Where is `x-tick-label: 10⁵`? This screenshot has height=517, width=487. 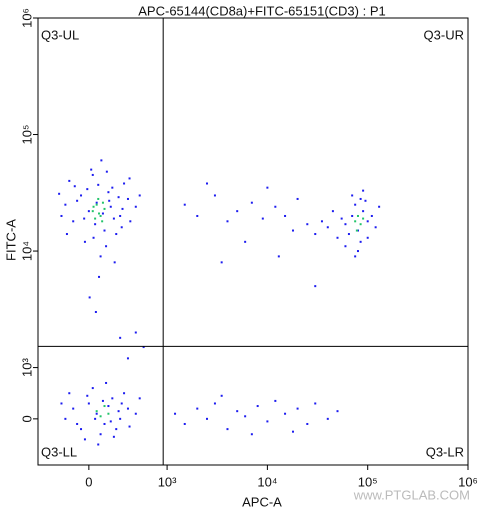
x-tick-label: 10⁵ is located at coordinates (368, 481).